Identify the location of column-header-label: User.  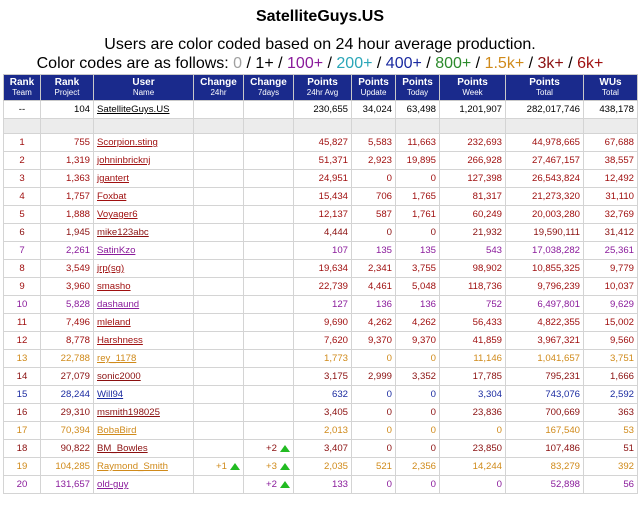
(143, 82).